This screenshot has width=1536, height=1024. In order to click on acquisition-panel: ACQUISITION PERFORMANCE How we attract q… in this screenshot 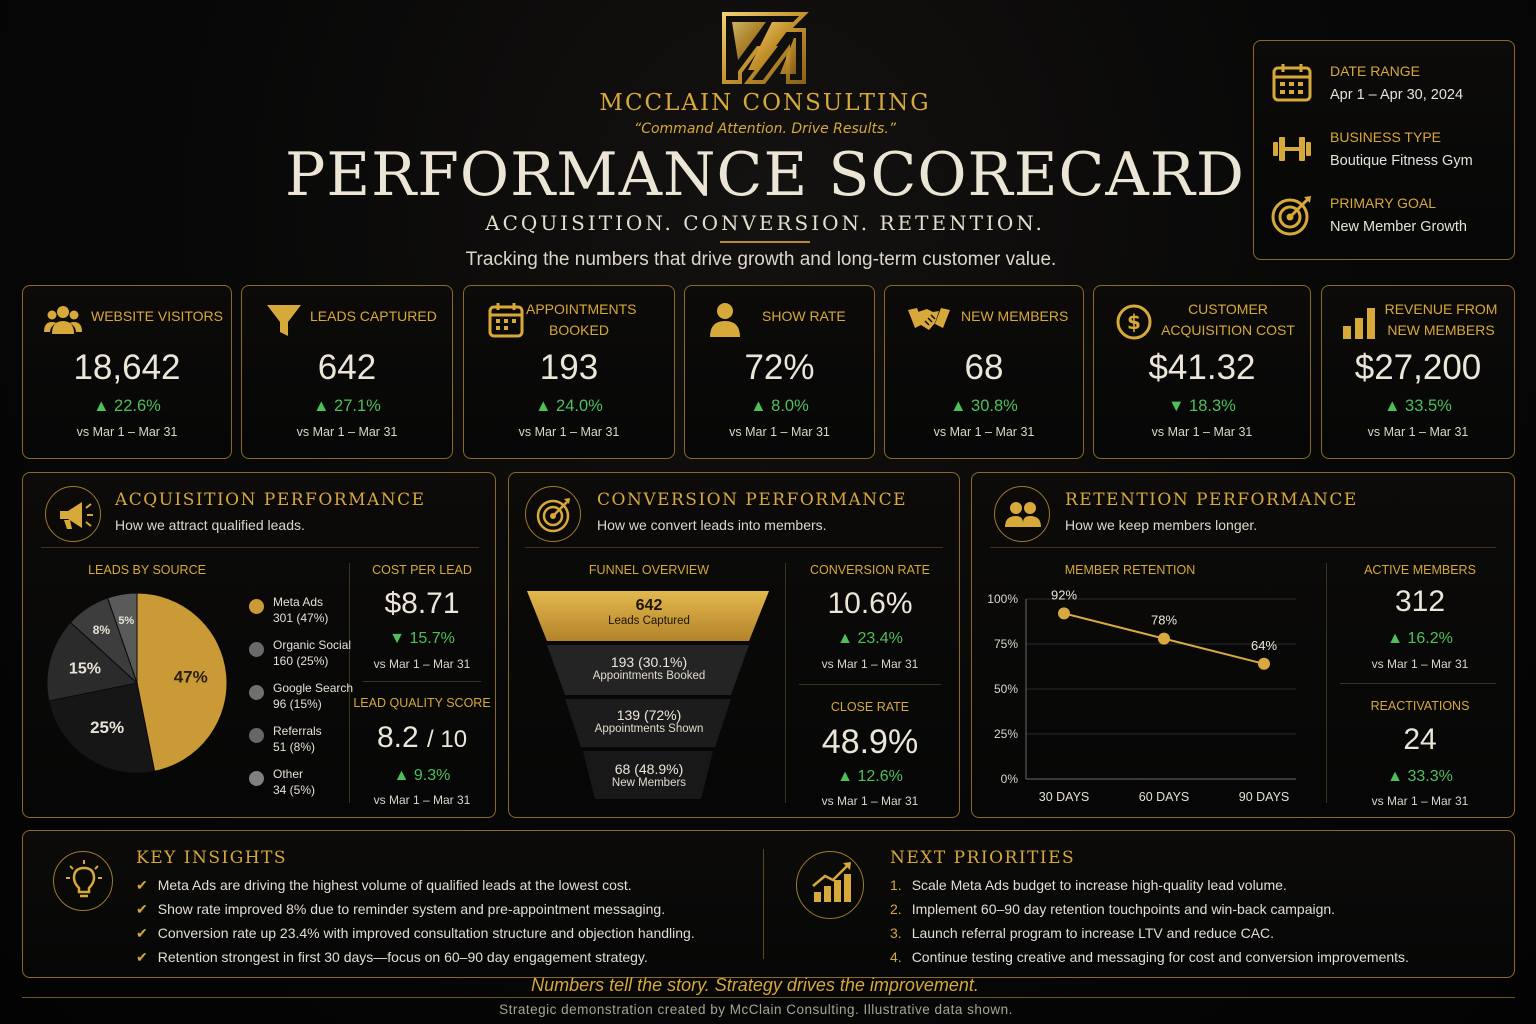, I will do `click(259, 645)`.